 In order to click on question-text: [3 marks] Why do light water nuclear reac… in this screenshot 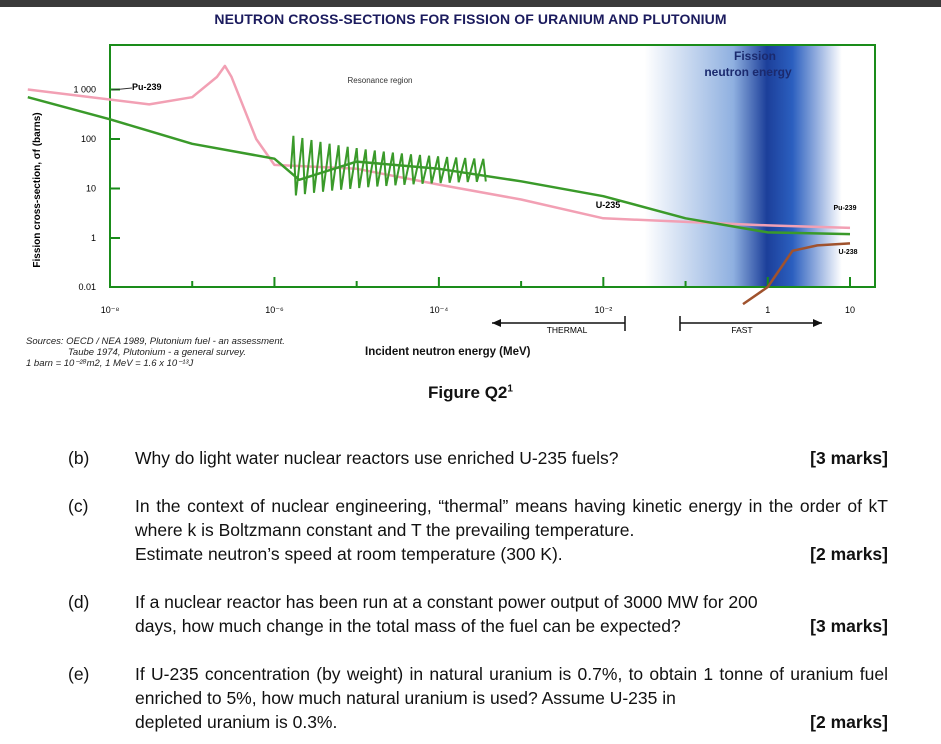, I will do `click(511, 458)`.